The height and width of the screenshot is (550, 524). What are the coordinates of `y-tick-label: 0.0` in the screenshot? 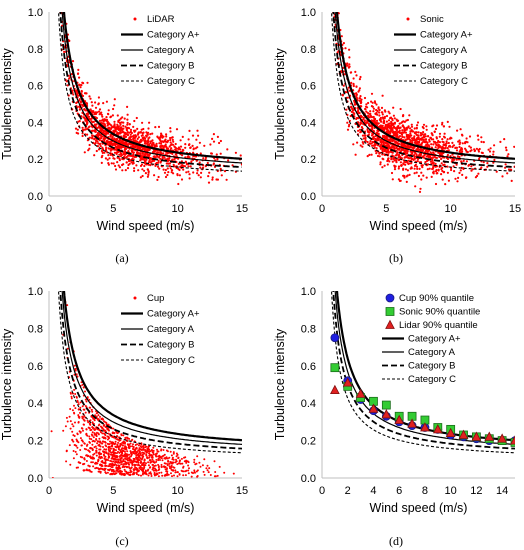 It's located at (35, 479).